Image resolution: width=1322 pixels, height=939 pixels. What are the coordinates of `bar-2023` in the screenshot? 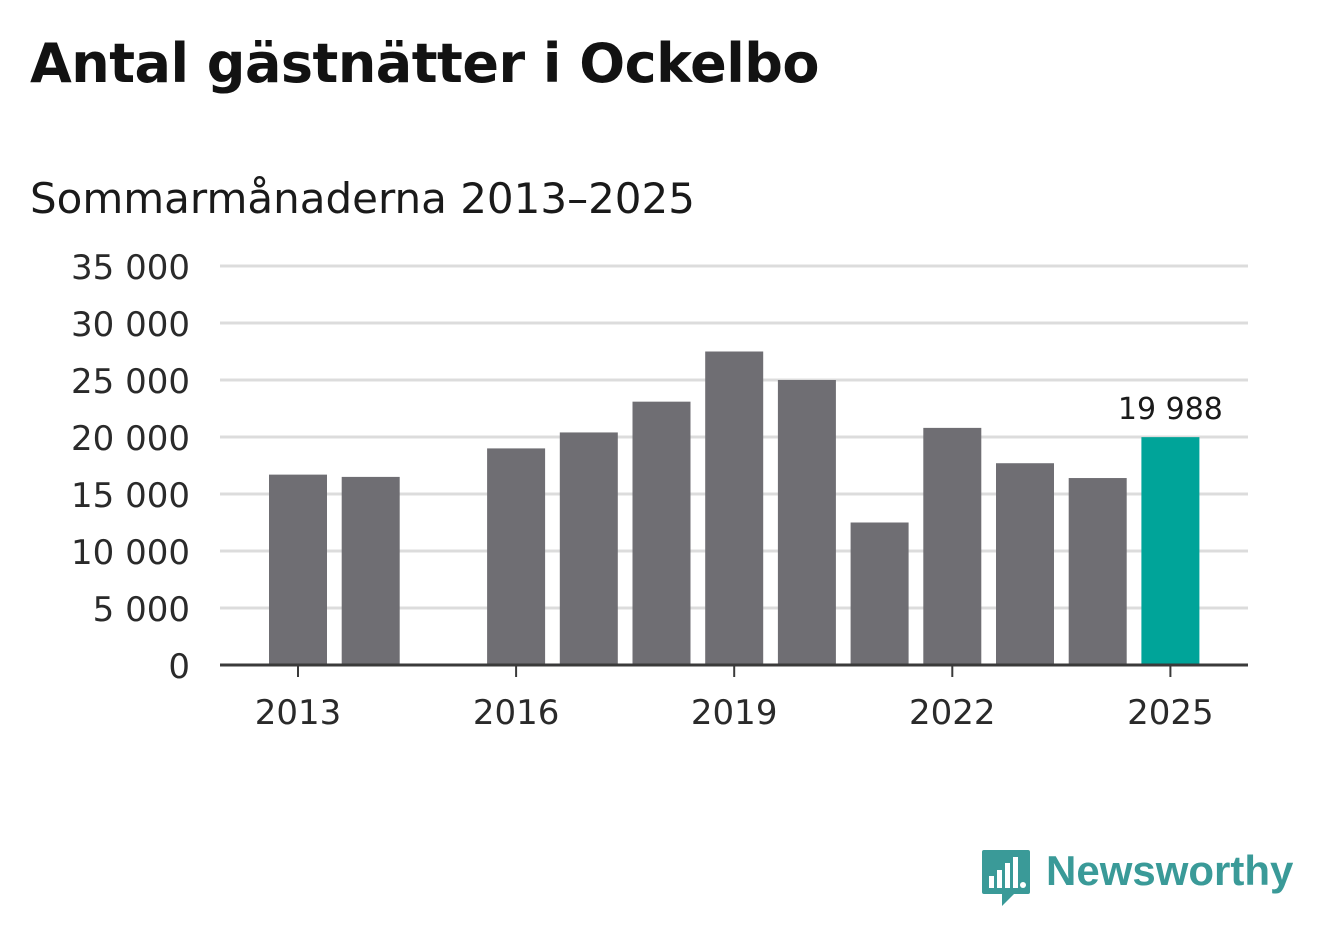 It's located at (1025, 564).